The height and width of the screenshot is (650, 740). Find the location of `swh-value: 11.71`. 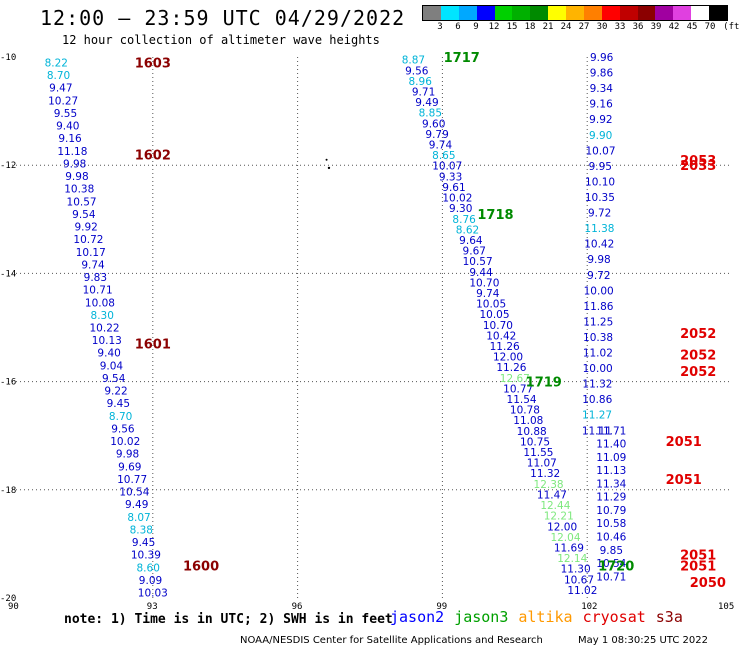

swh-value: 11.71 is located at coordinates (611, 431).